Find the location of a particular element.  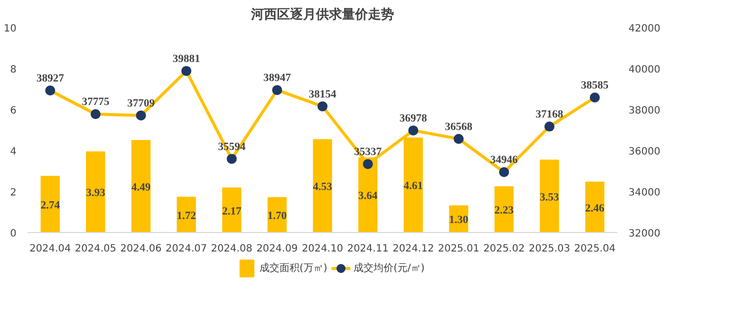

data-label: 38927 is located at coordinates (50, 78).